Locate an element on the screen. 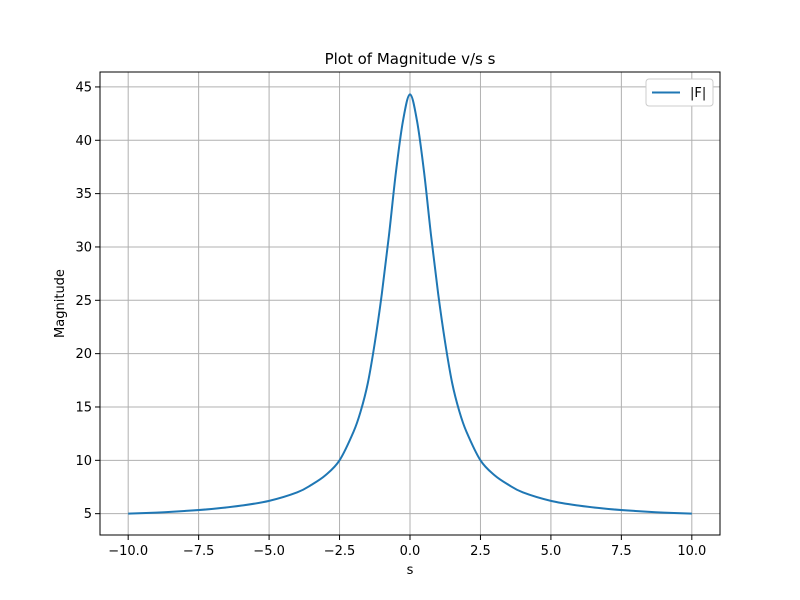 This screenshot has width=800, height=600. x-tick-label: −7.5 is located at coordinates (199, 551).